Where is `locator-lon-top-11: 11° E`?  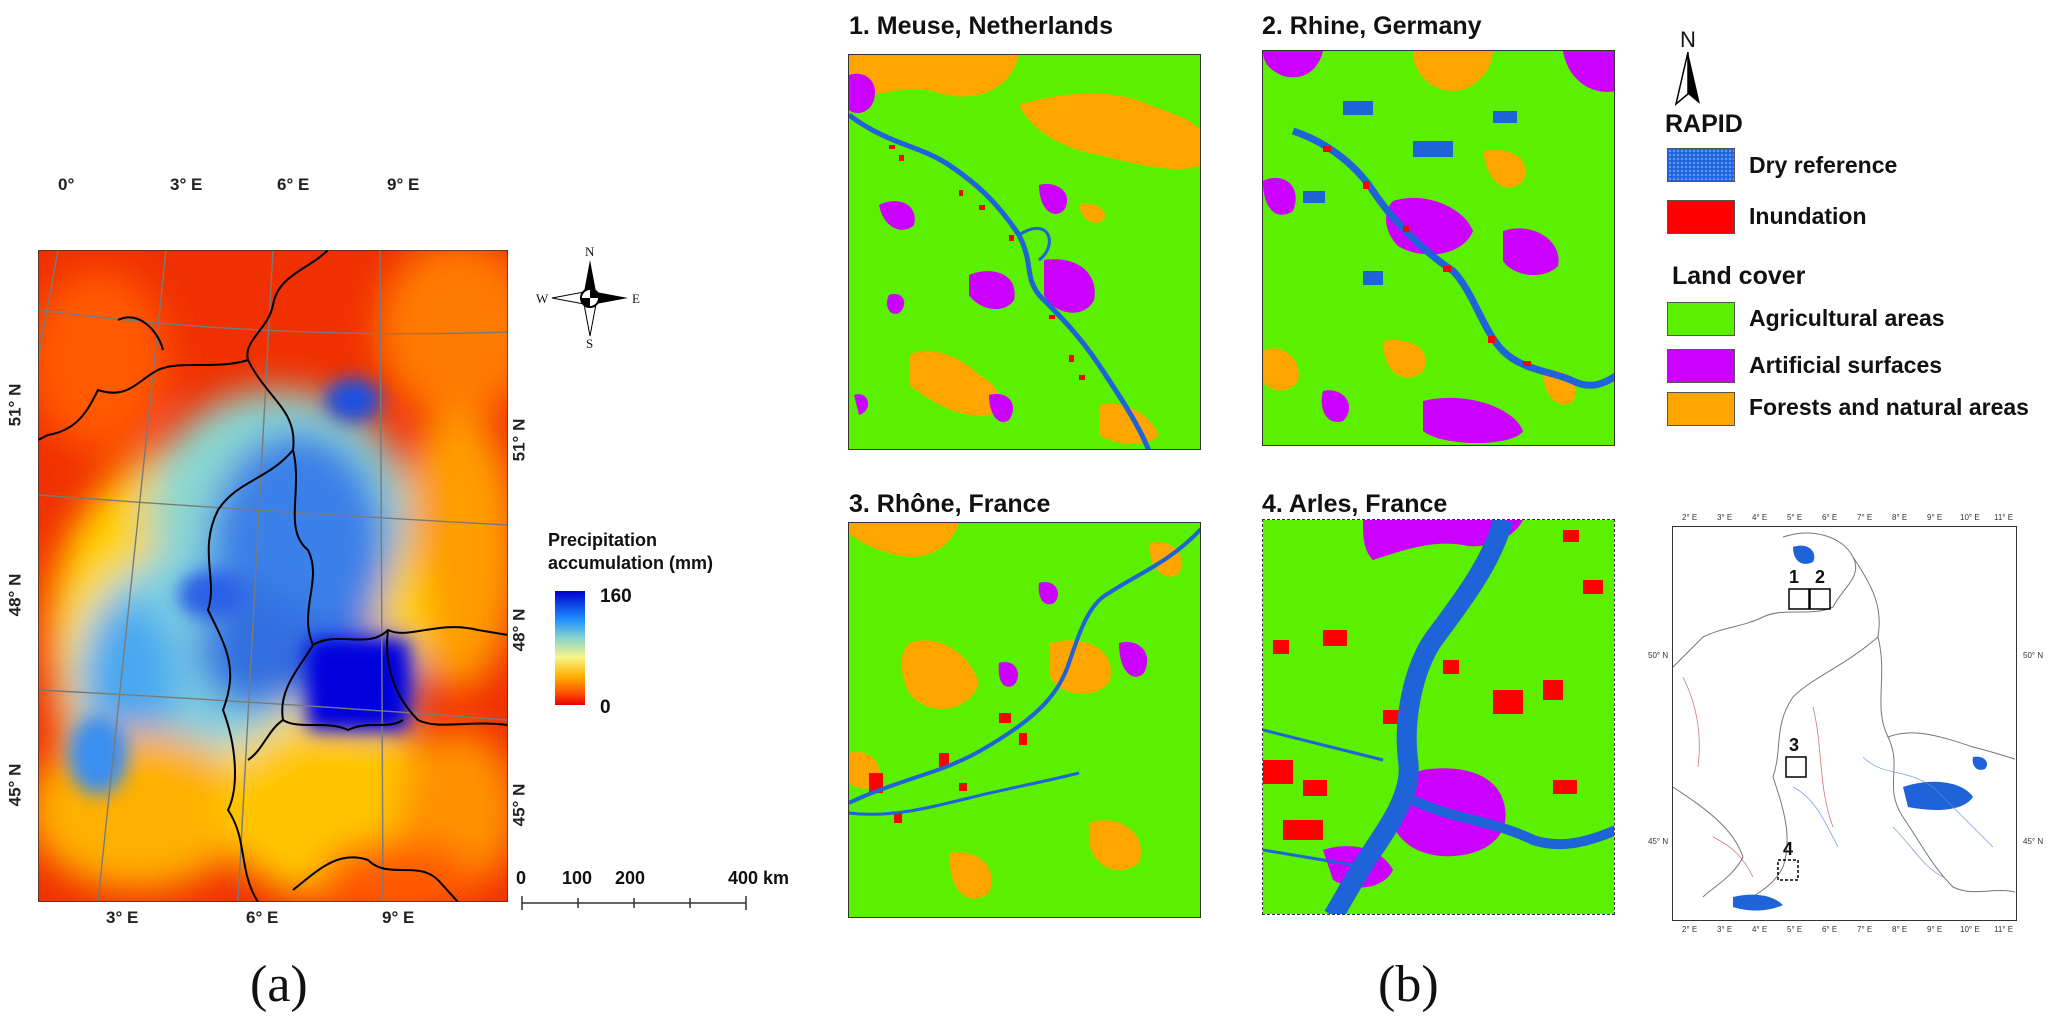
locator-lon-top-11: 11° E is located at coordinates (2004, 517).